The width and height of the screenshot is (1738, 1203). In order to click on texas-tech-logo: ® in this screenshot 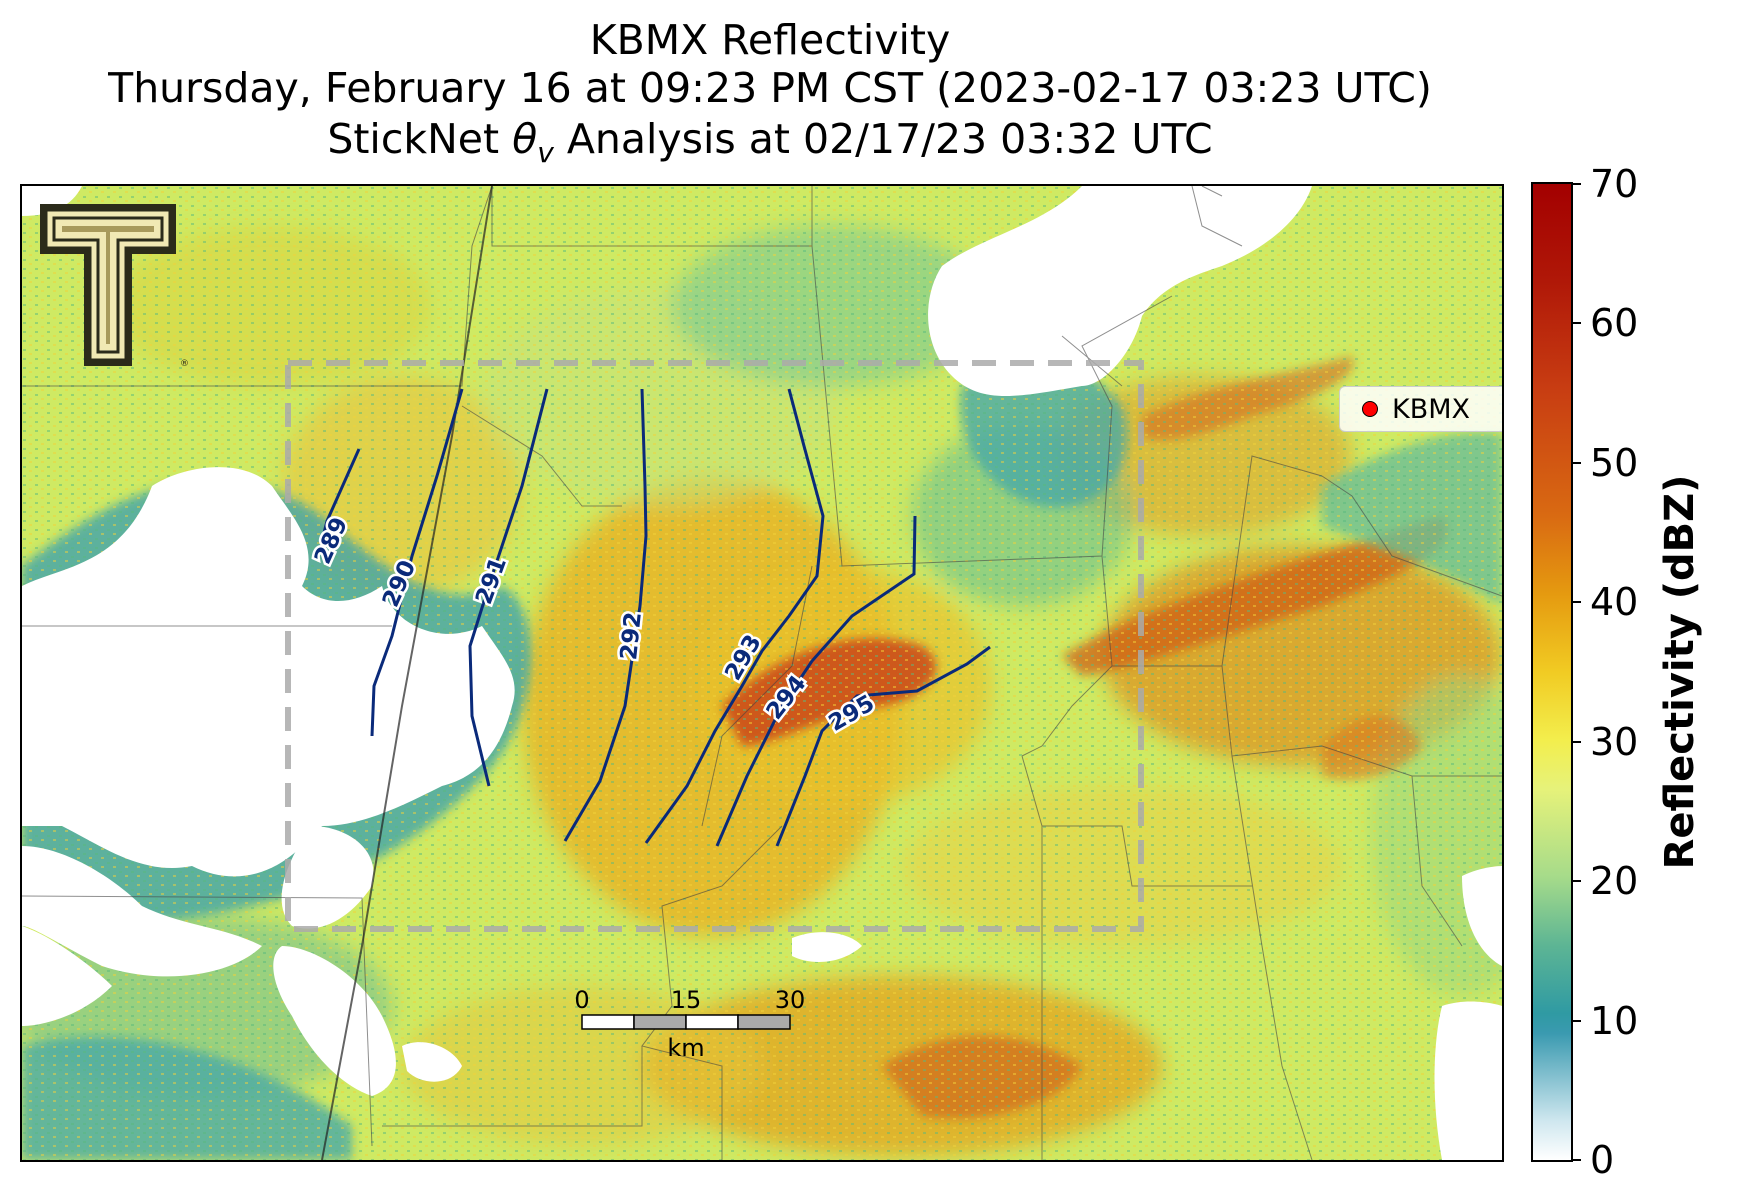, I will do `click(114, 286)`.